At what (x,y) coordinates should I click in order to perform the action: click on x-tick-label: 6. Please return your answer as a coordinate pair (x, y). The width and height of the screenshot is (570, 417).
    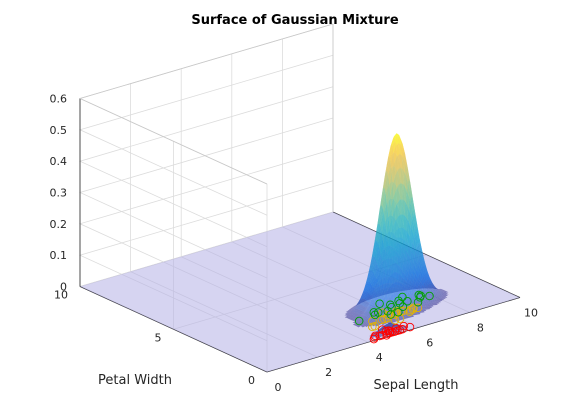
    Looking at the image, I should click on (429, 342).